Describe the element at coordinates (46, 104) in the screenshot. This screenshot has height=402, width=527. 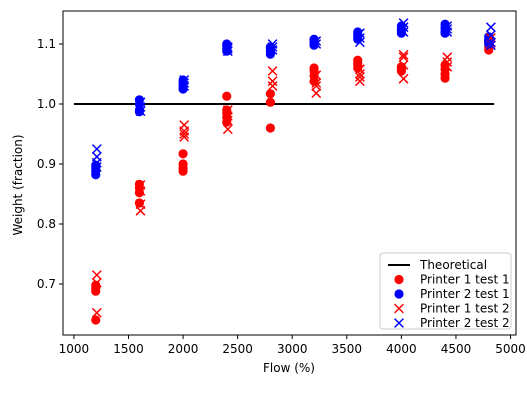
I see `y-tick-label: 1.0` at that location.